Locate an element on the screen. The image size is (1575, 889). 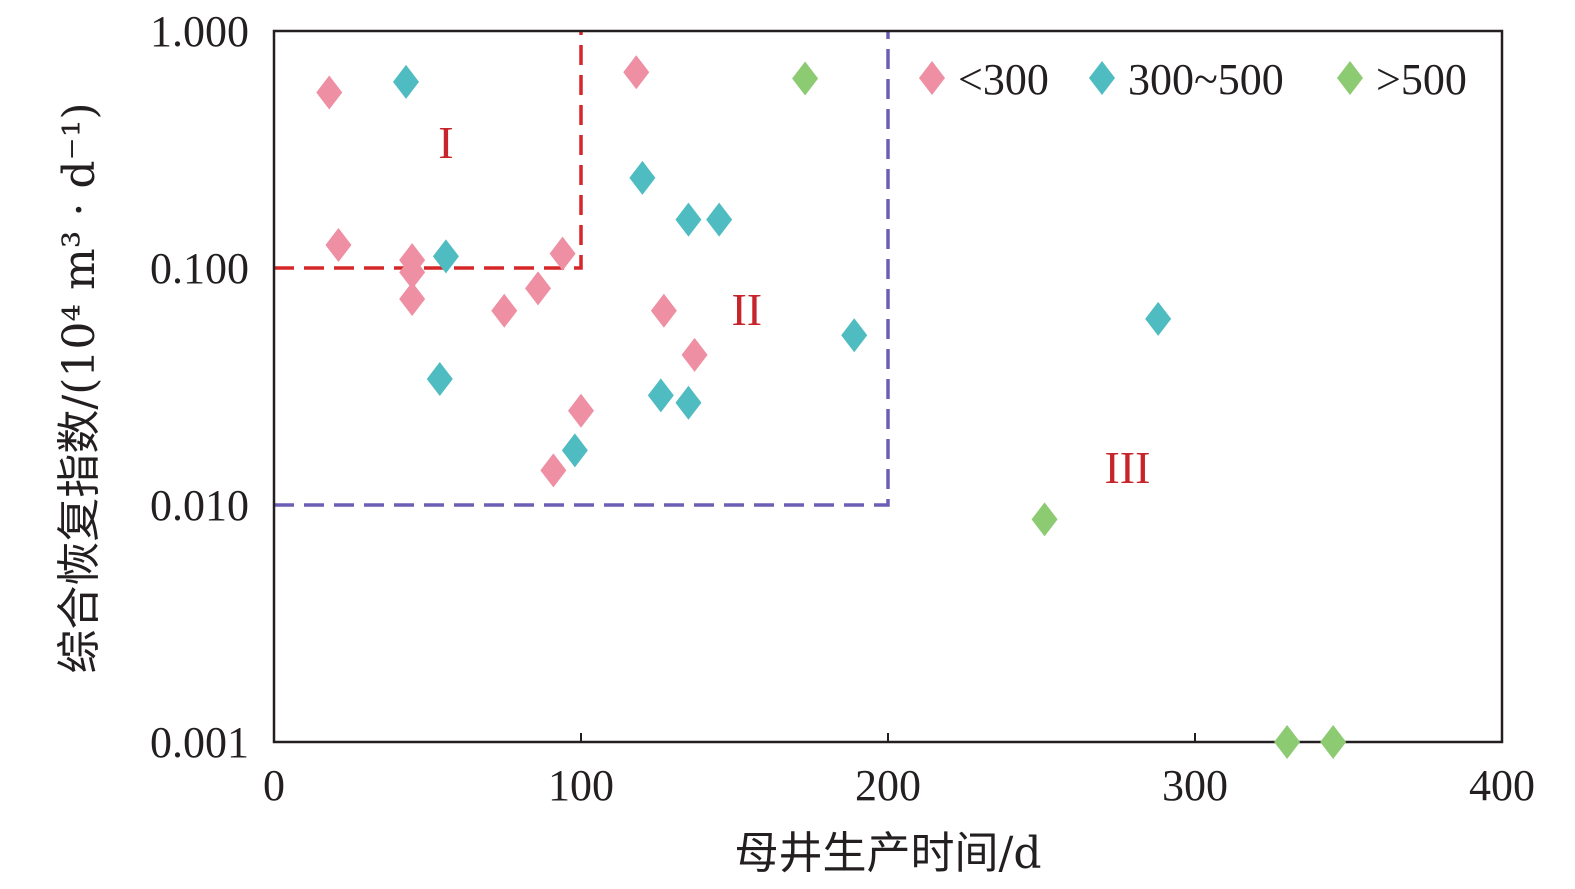
x-axis-title: 母井生产时间/d is located at coordinates (888, 853).